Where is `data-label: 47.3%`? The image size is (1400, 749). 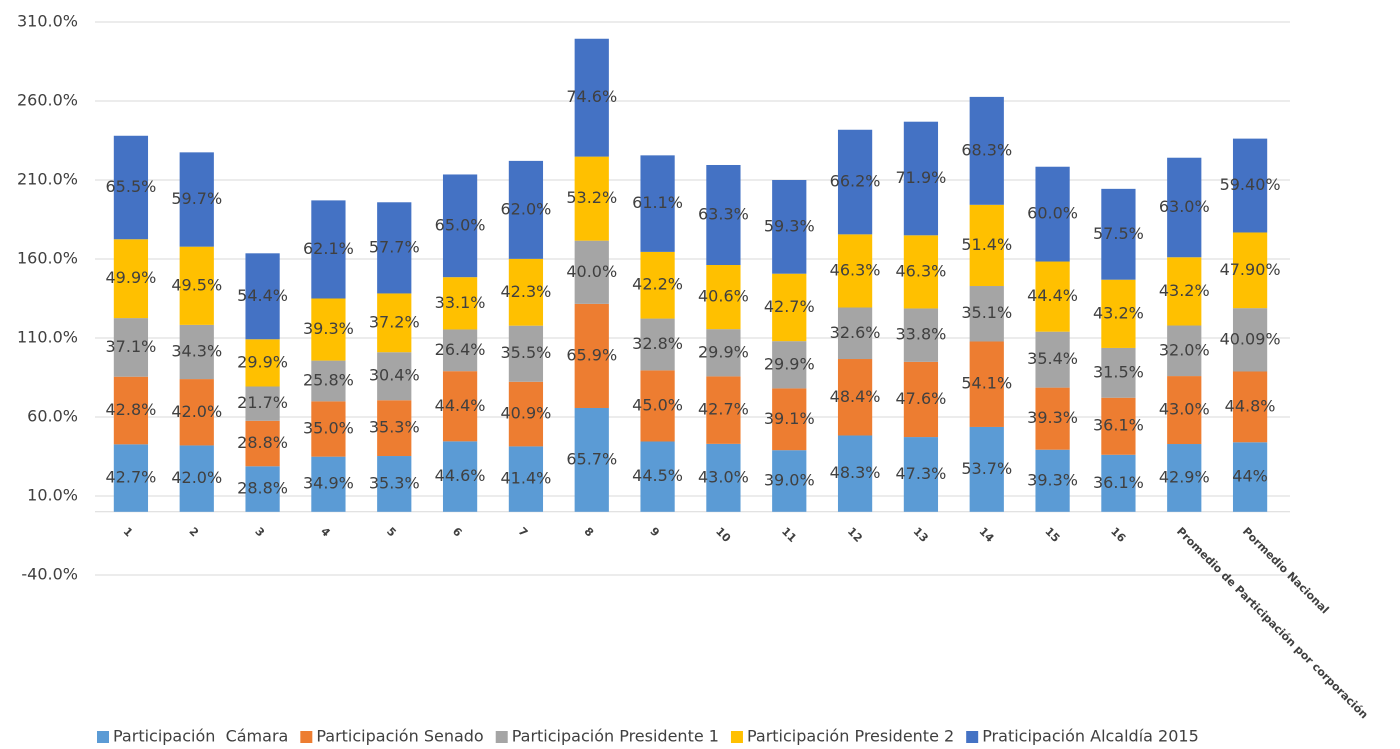
data-label: 47.3% is located at coordinates (921, 473).